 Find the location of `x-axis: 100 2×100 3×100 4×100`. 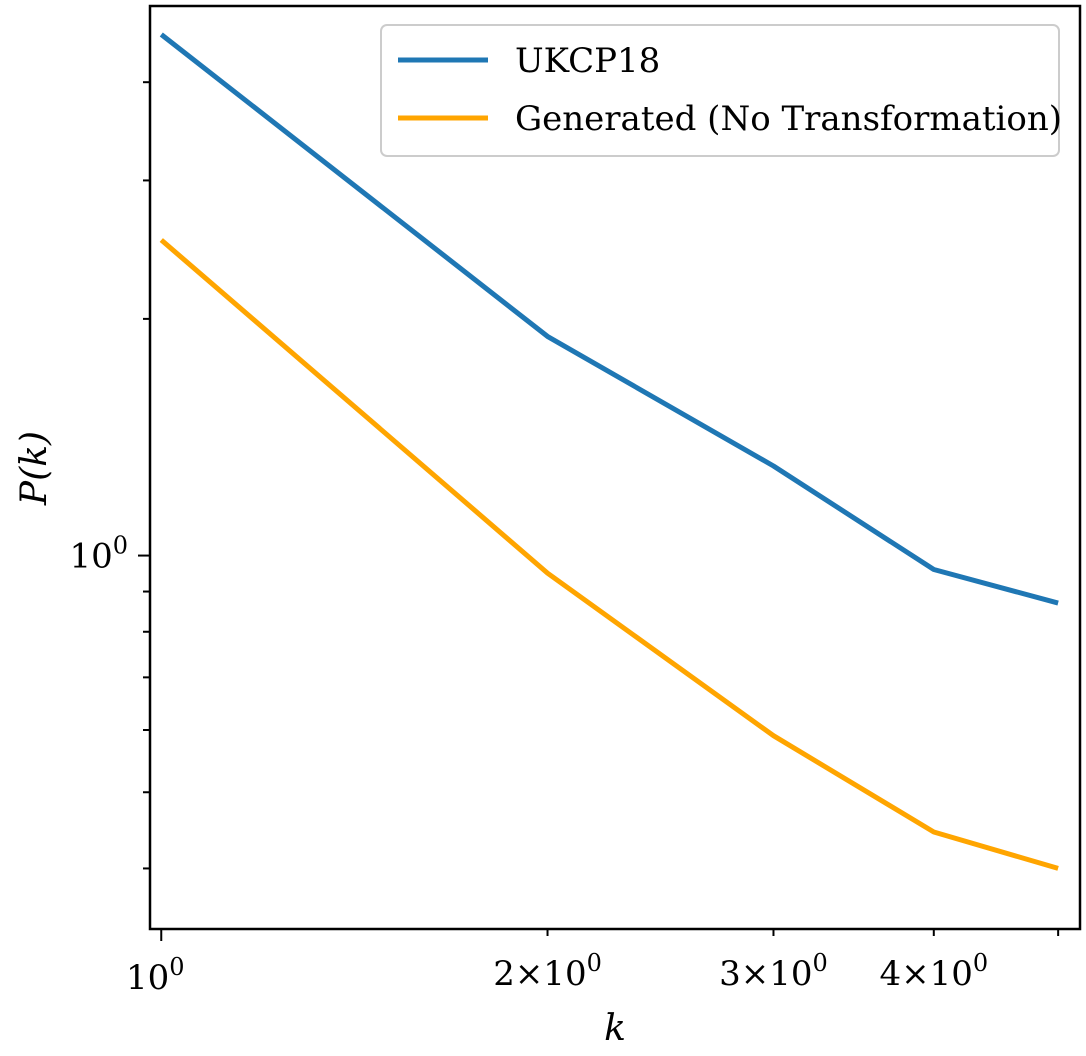

x-axis: 100 2×100 3×100 4×100 is located at coordinates (593, 963).